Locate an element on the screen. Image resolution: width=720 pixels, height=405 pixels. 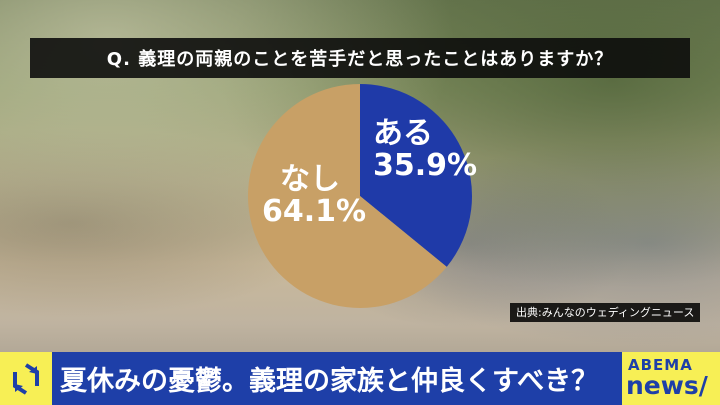
headline-bar: 夏休みの憂鬱。義理の家族と仲良くすべき？ ABEMA news/ is located at coordinates (360, 378).